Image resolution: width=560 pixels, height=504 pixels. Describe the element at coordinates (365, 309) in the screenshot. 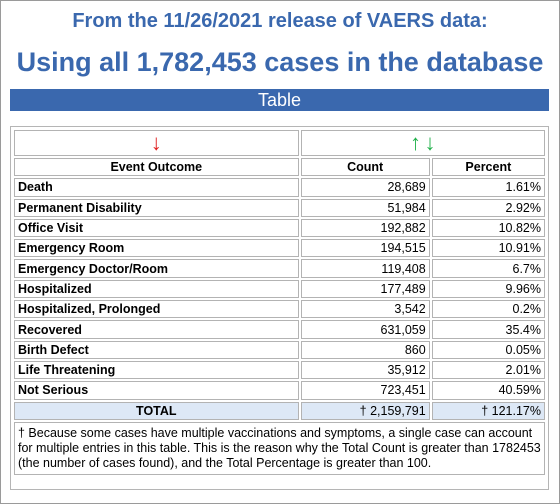

I see `row-count: 3,542` at that location.